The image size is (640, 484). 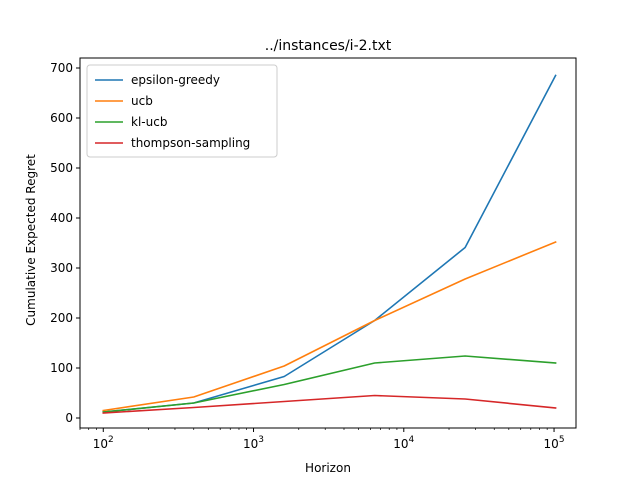 I want to click on legend-label: epsilon-greedy, so click(x=175, y=80).